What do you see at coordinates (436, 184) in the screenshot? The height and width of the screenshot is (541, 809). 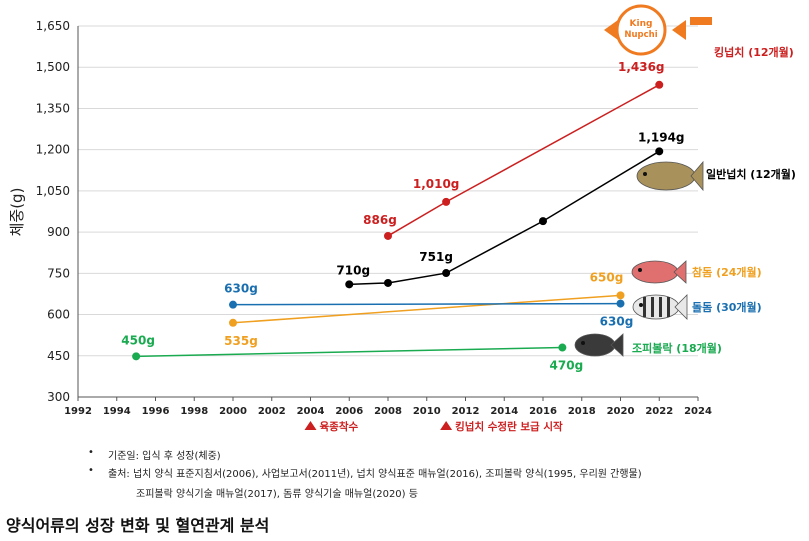 I see `data-label: 1,010g` at bounding box center [436, 184].